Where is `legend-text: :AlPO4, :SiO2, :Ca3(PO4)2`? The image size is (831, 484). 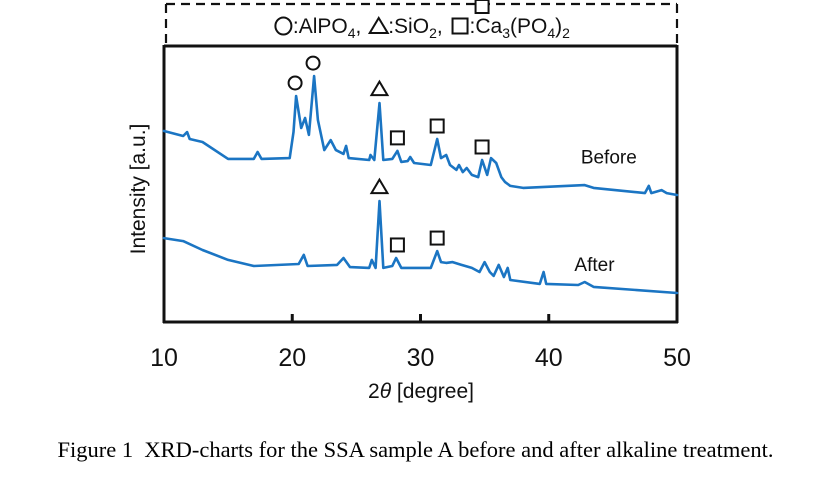
legend-text: :AlPO4, :SiO2, :Ca3(PO4)2 is located at coordinates (421, 28).